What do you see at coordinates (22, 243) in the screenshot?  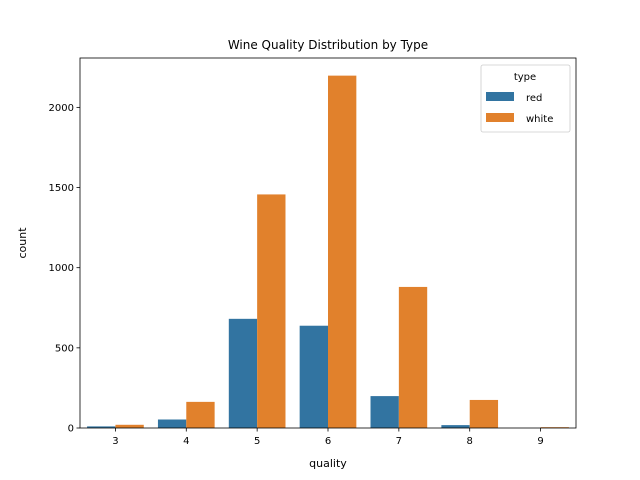 I see `y-axis-label: count` at bounding box center [22, 243].